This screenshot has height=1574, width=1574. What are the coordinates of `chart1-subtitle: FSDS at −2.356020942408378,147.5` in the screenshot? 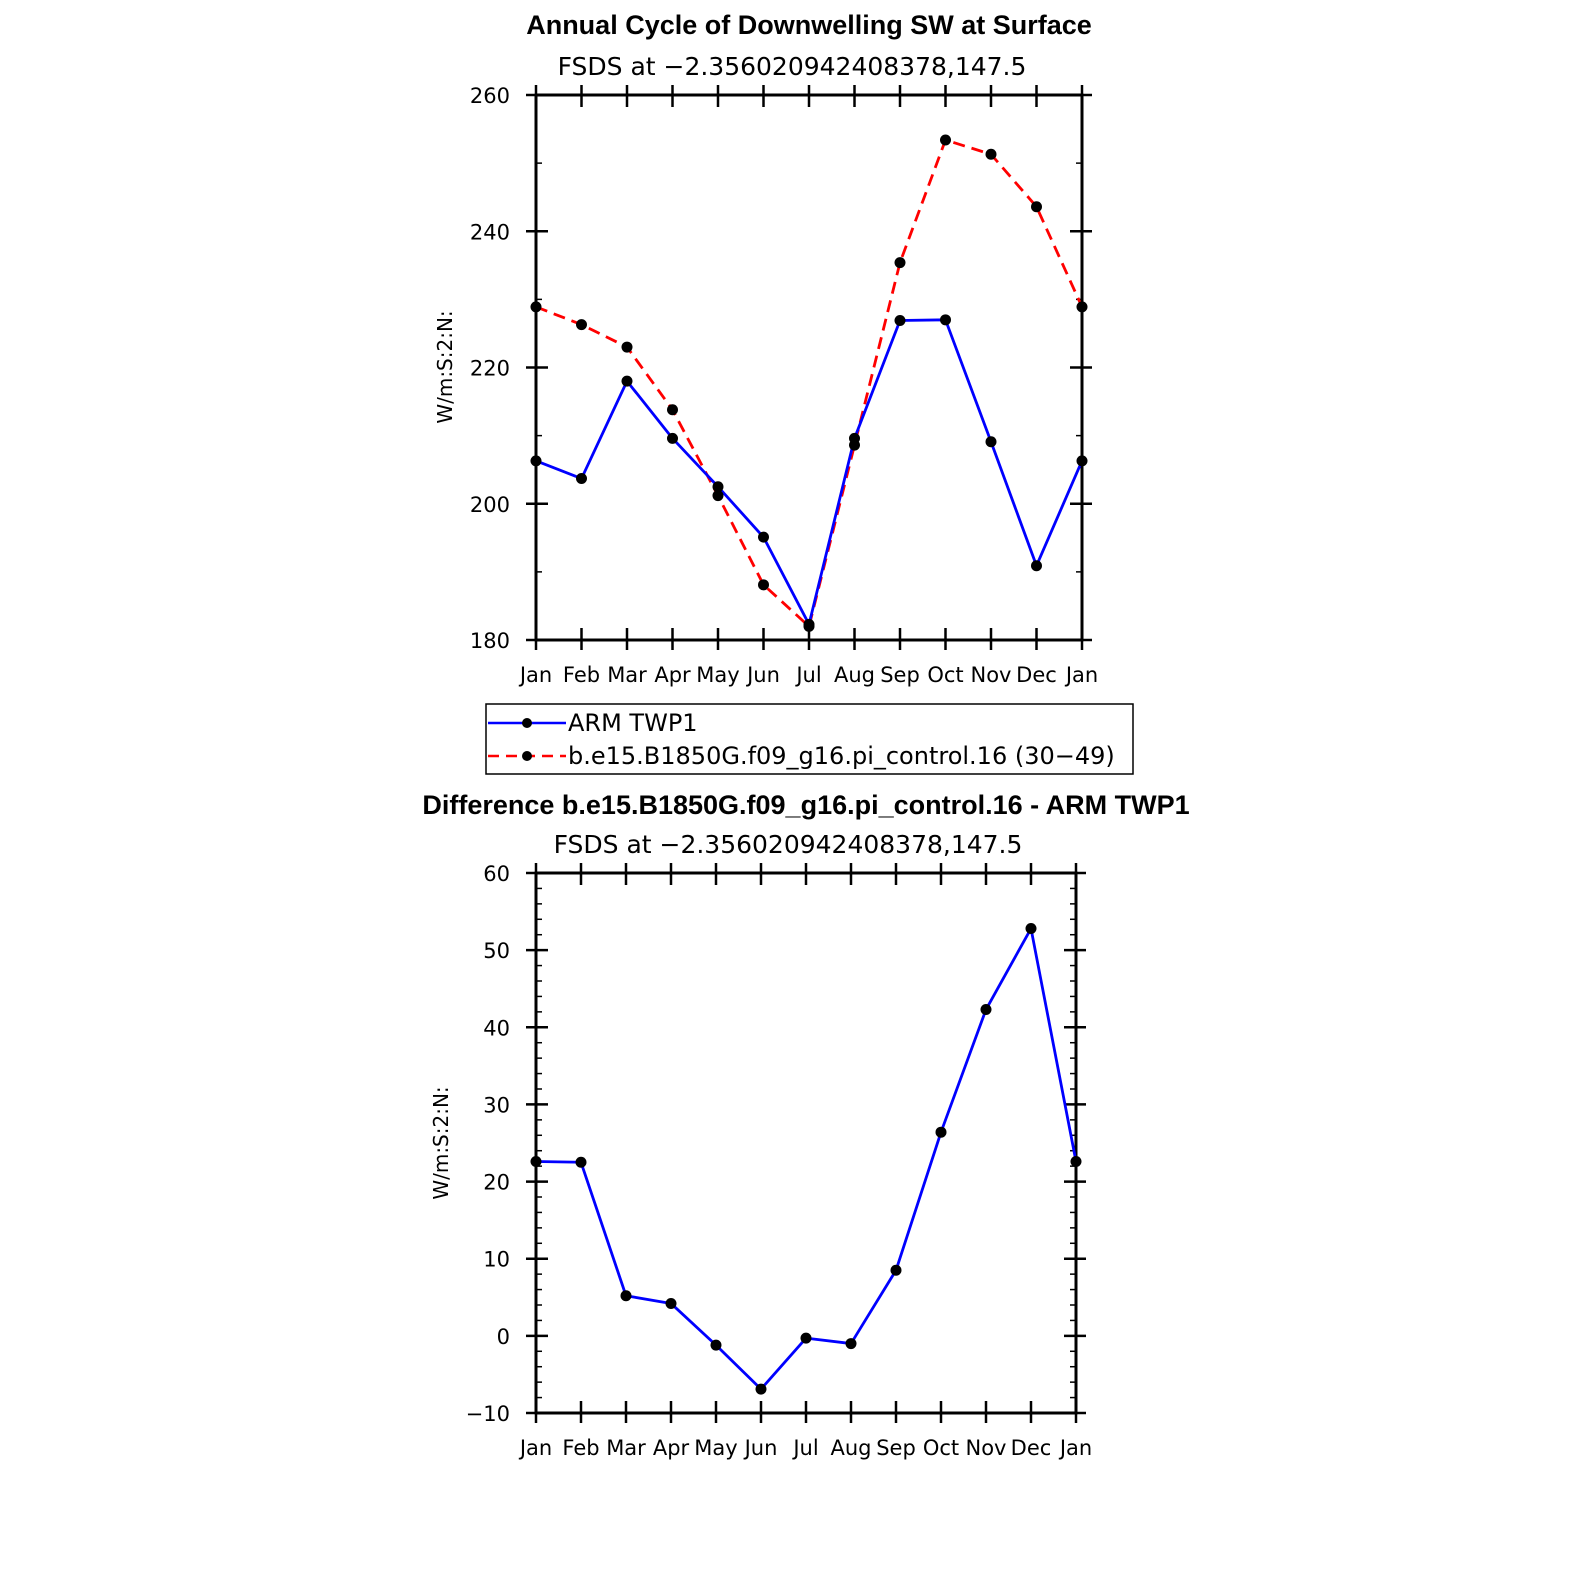 It's located at (792, 66).